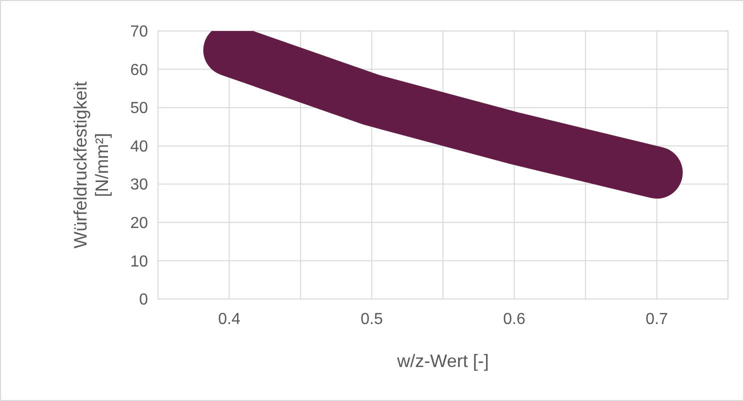 This screenshot has width=744, height=401. What do you see at coordinates (91, 165) in the screenshot?
I see `y-axis-title: Würfeldruckfestigkeit [N/mm²]` at bounding box center [91, 165].